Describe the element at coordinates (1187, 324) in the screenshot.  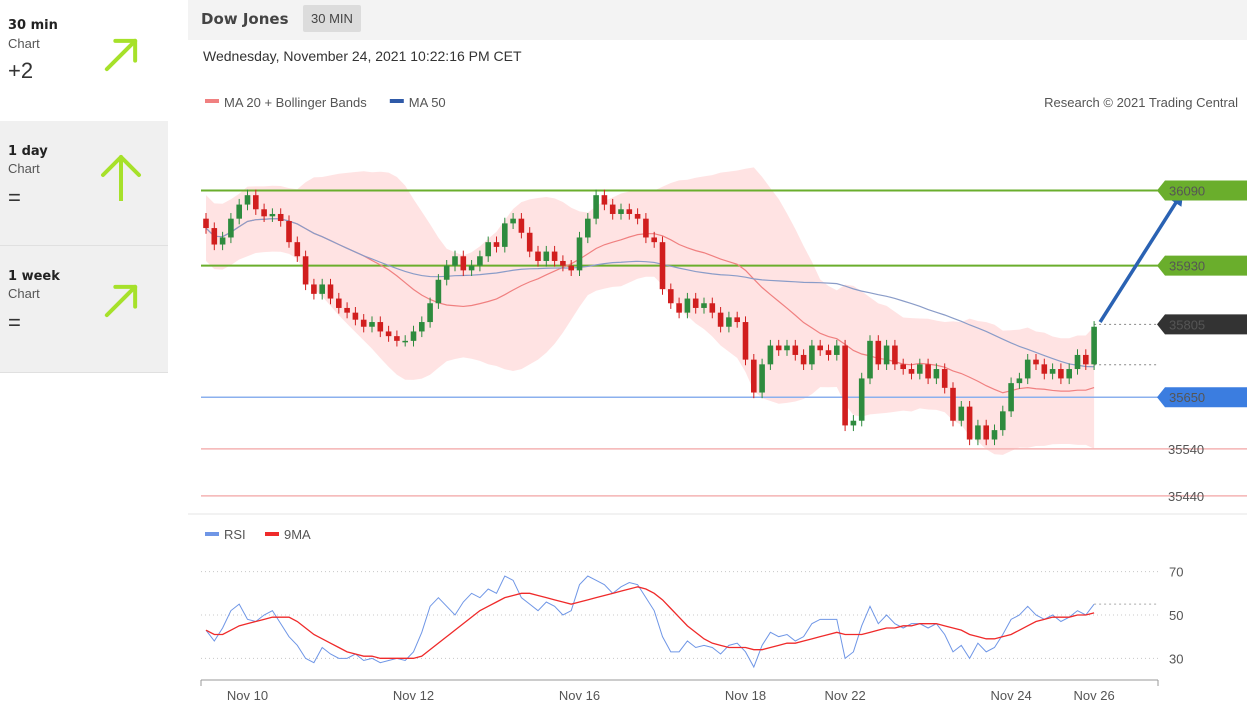
I see `level-label-35805: 35805` at that location.